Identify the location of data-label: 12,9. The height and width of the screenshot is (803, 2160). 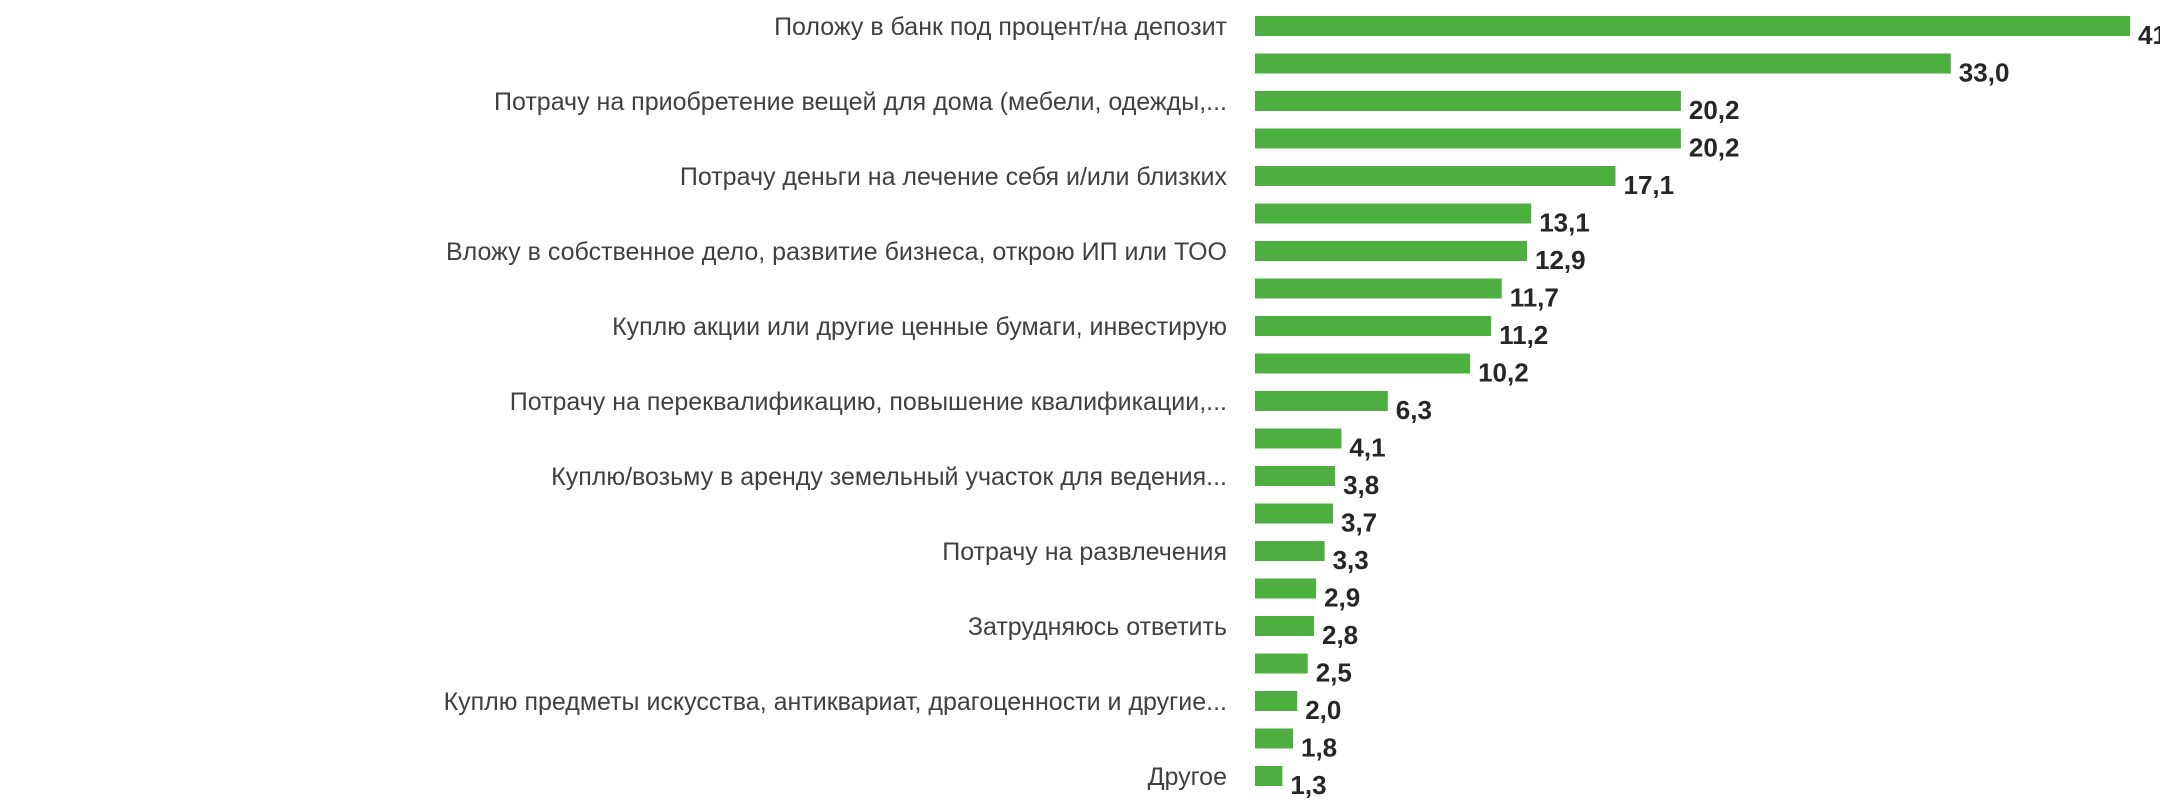
(1560, 260).